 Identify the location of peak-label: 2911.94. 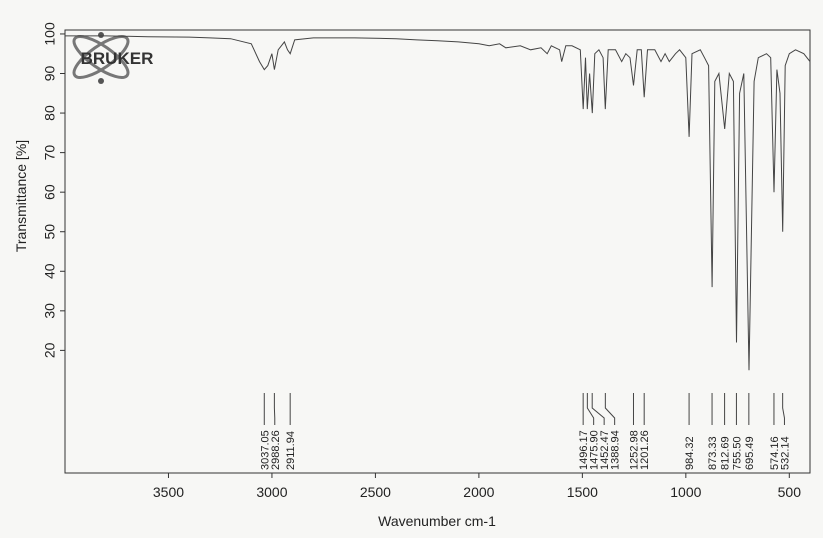
(291, 450).